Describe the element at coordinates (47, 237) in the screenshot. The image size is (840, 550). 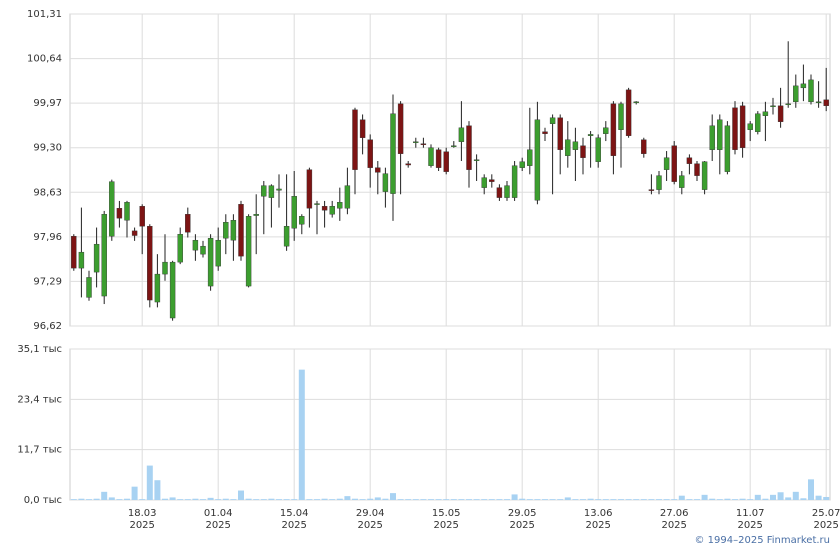
I see `y-tick-label: 97,96` at that location.